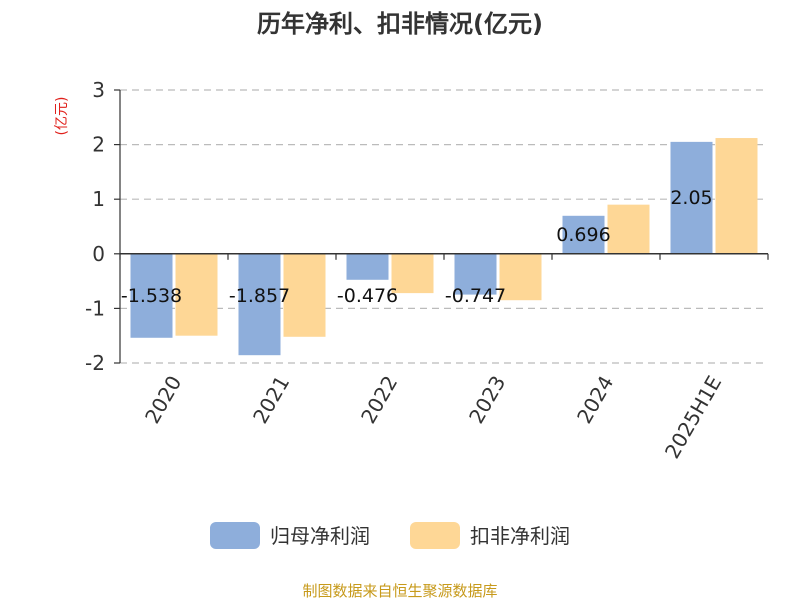  What do you see at coordinates (736, 196) in the screenshot?
I see `bar-deducted-profit-2025H1E` at bounding box center [736, 196].